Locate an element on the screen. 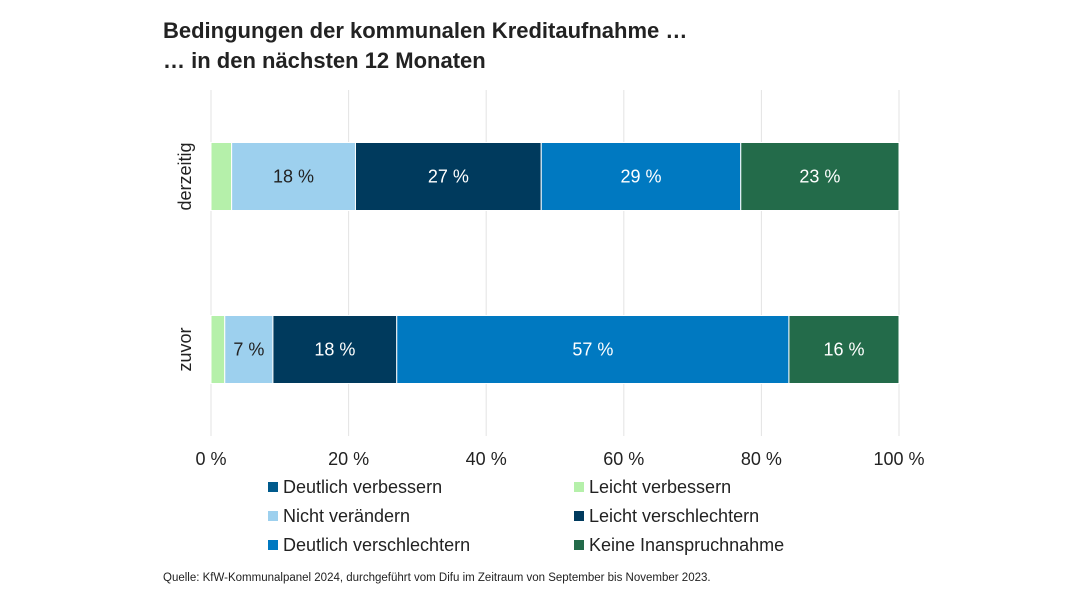 The width and height of the screenshot is (1080, 608). x-tick-label: 40 % is located at coordinates (486, 459).